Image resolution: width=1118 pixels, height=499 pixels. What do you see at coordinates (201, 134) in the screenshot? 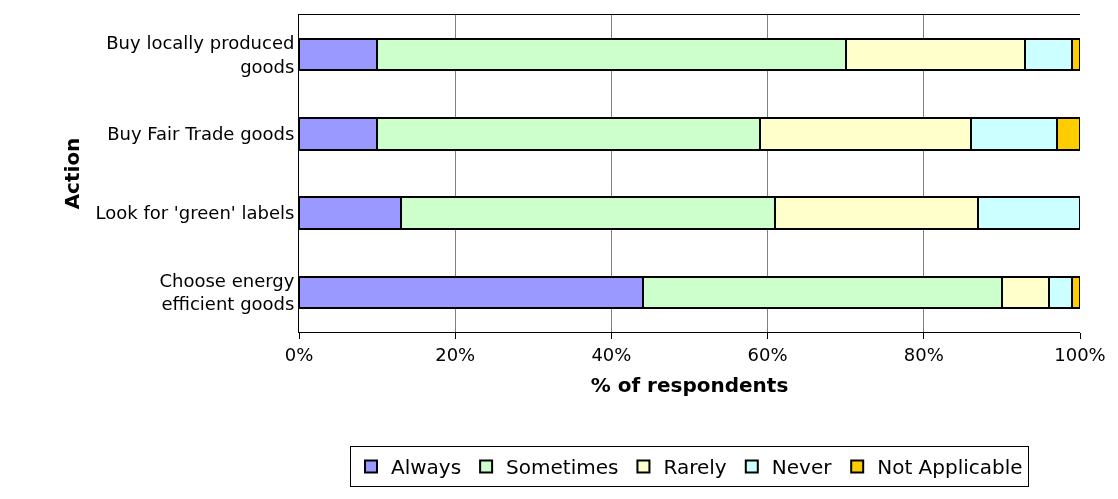
I see `y-tick-label: Buy Fair Trade goods` at bounding box center [201, 134].